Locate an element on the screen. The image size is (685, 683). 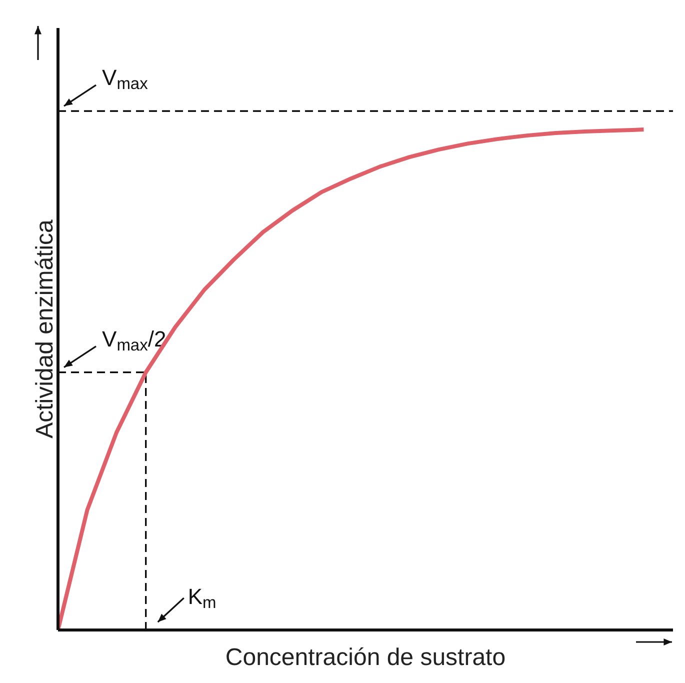
x-axis-title: Concentración de sustrato is located at coordinates (365, 658).